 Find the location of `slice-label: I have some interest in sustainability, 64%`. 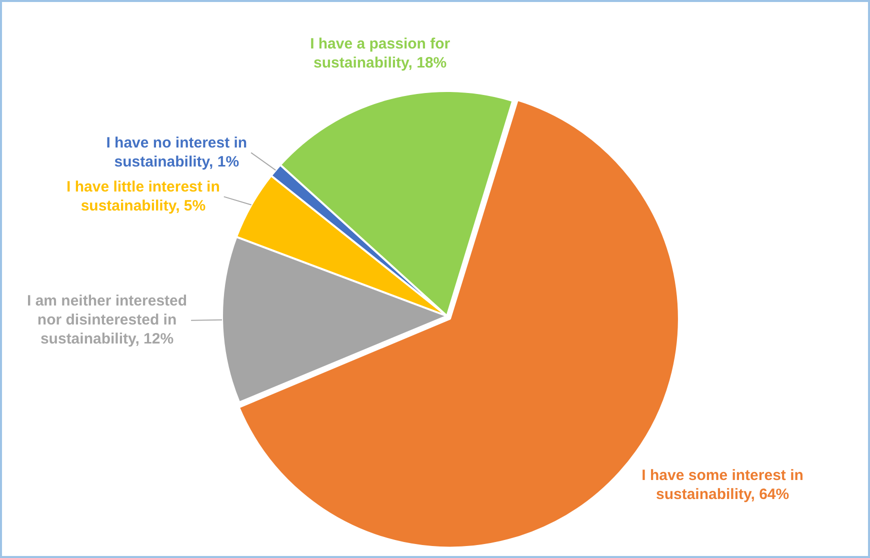

slice-label: I have some interest in sustainability, 64% is located at coordinates (723, 484).